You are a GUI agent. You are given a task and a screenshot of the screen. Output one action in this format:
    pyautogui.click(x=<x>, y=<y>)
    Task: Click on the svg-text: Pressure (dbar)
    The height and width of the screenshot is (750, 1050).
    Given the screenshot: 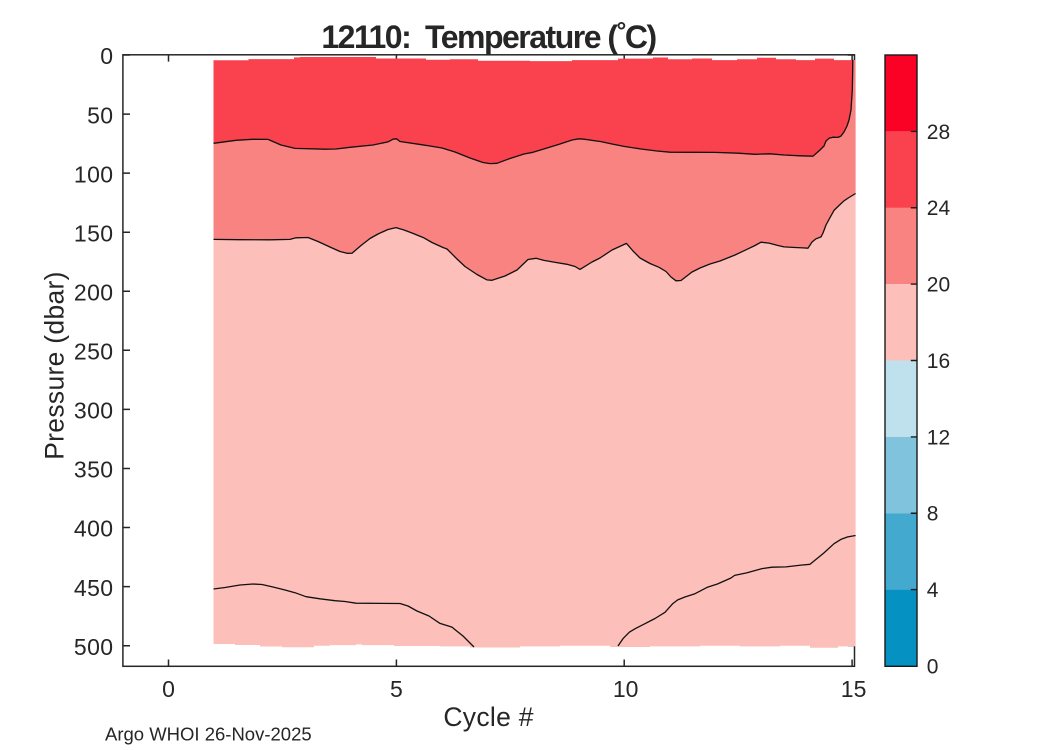 What is the action you would take?
    pyautogui.click(x=55, y=365)
    